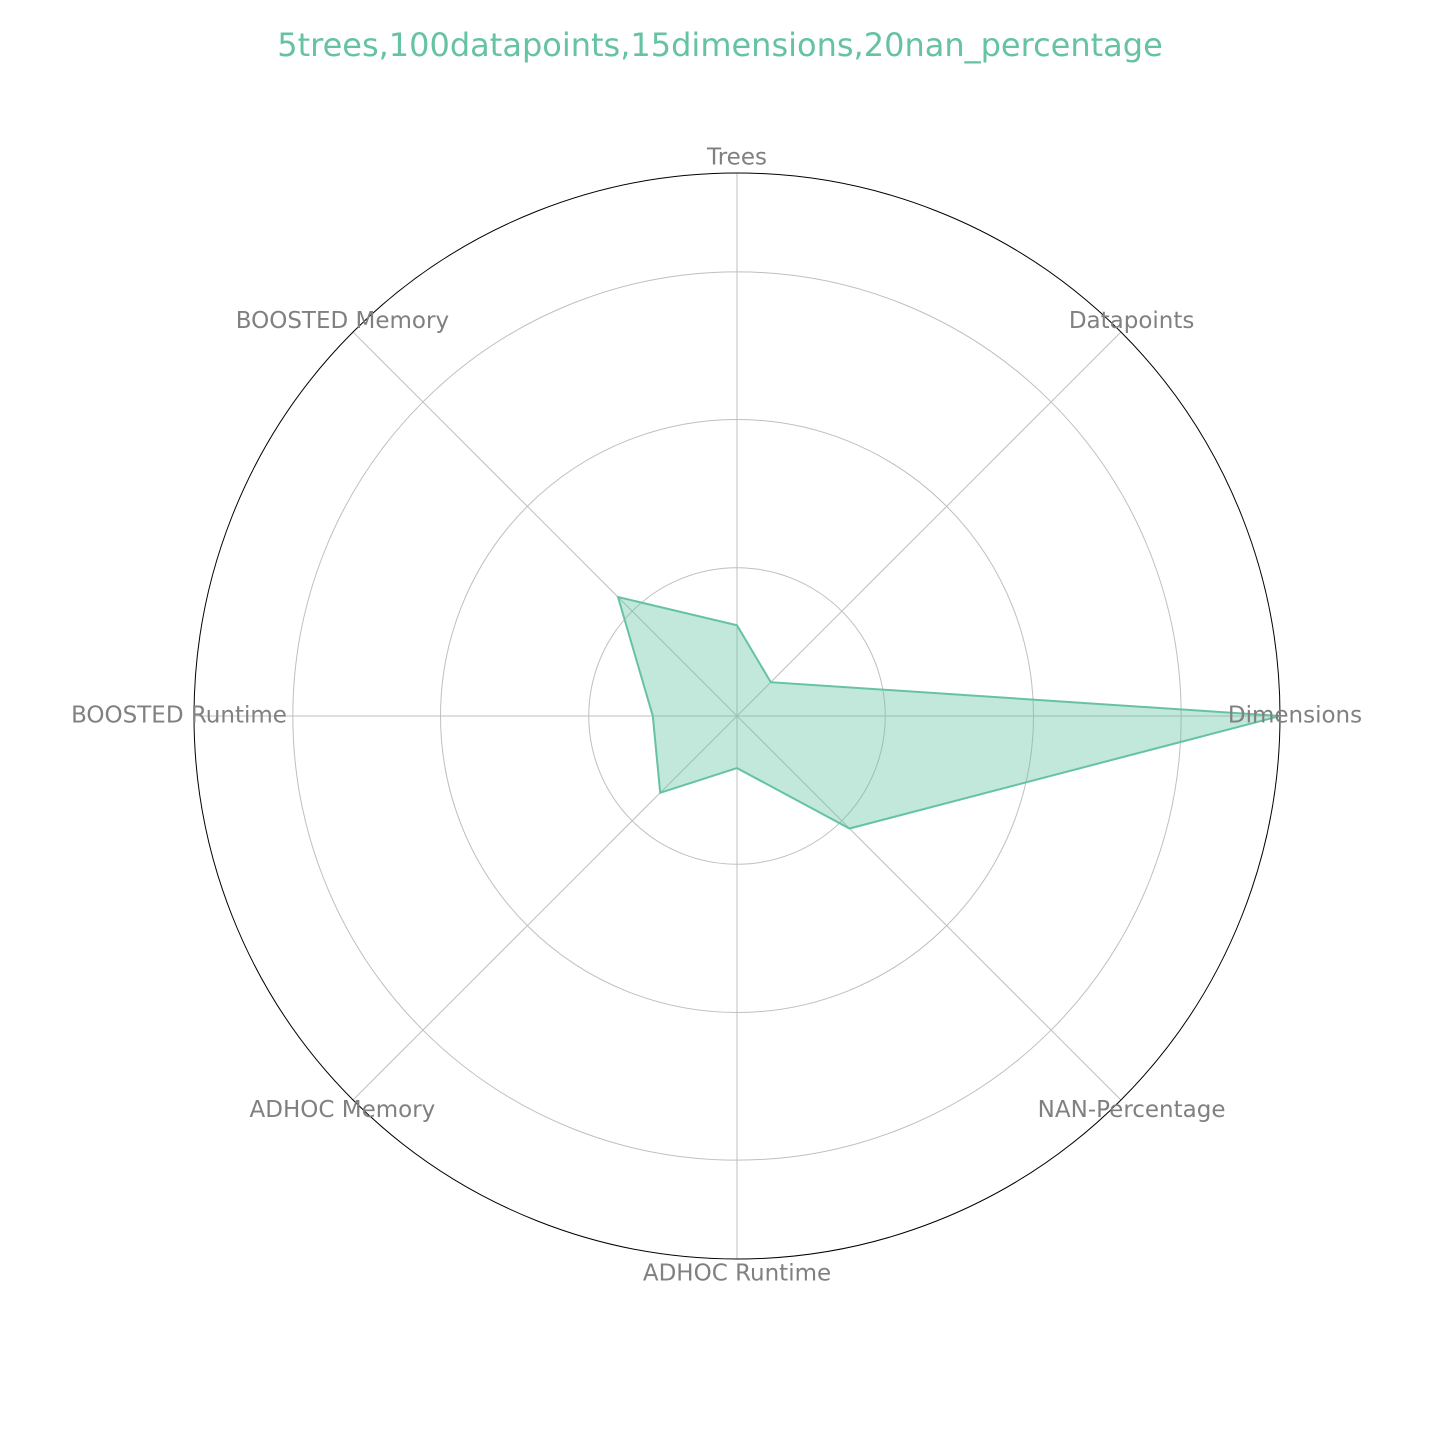 The height and width of the screenshot is (1440, 1440). I want to click on axis-label-5: ADHOC Memory, so click(343, 1110).